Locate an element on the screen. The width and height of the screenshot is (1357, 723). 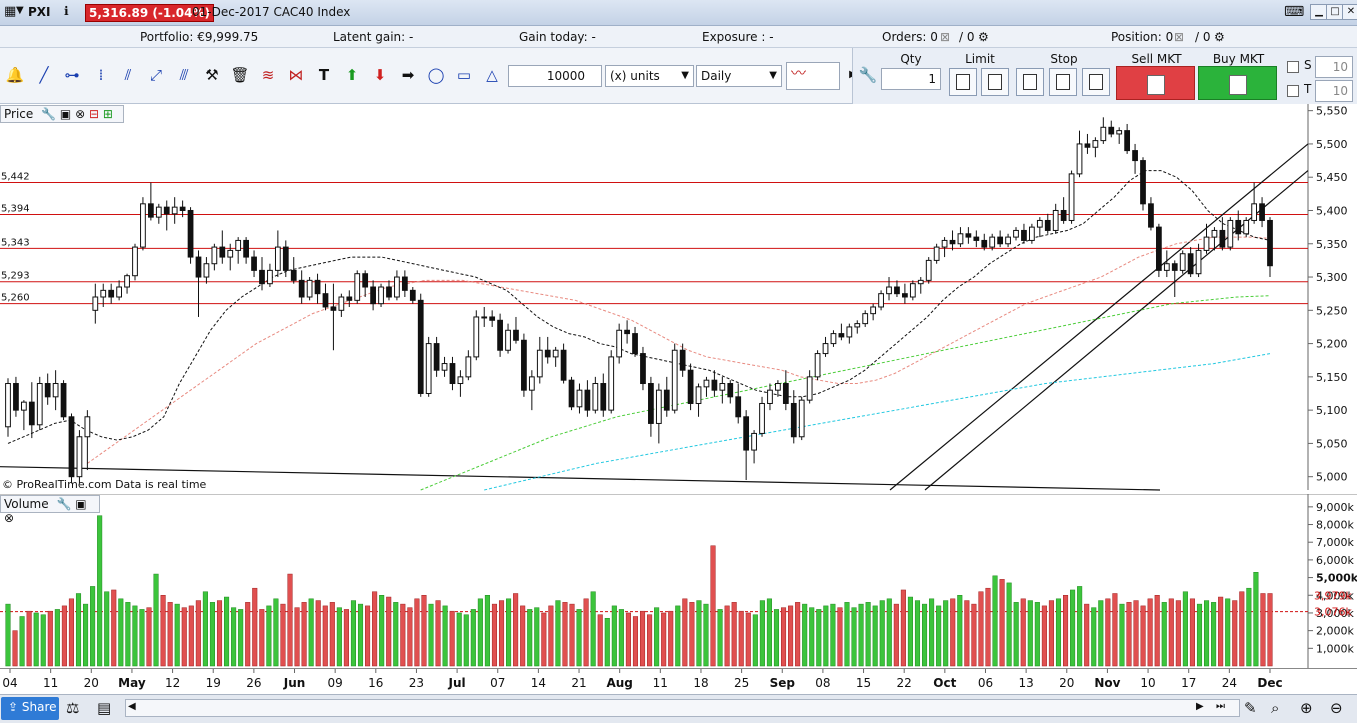
share-button: ⇪ Share is located at coordinates (30, 708).